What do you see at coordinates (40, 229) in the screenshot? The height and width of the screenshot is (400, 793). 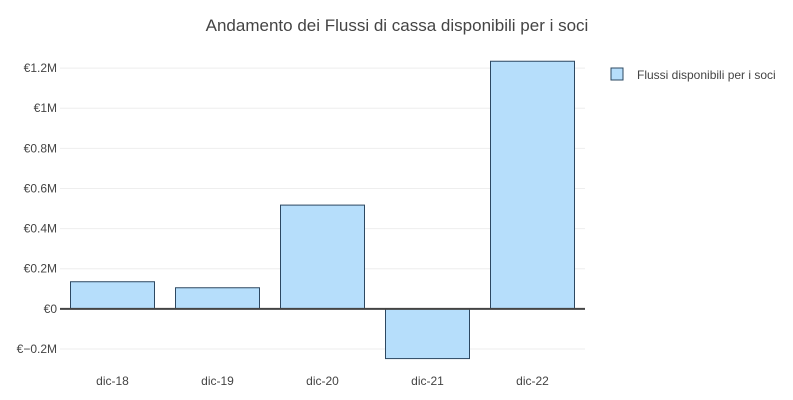 I see `y-tick-label: €0.4M` at bounding box center [40, 229].